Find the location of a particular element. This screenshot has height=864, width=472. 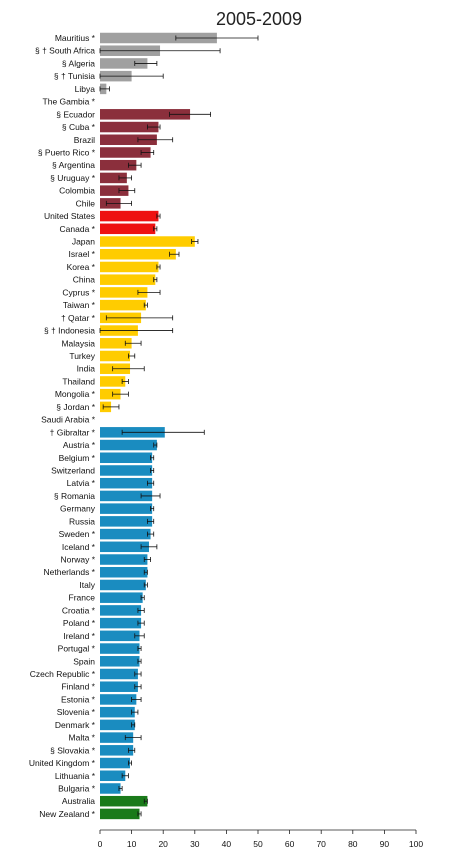

category-label: Ireland * is located at coordinates (79, 636).